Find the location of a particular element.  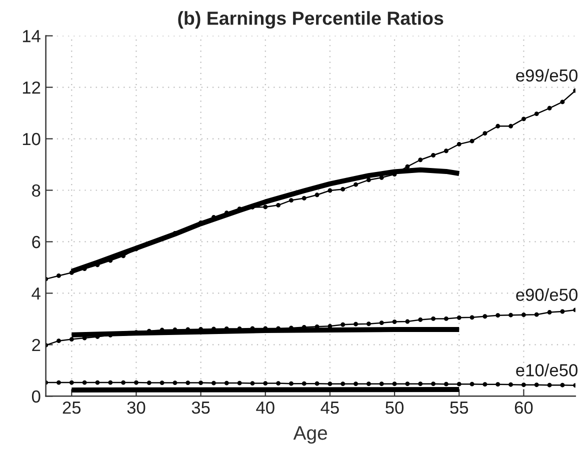

x-tick-label: 35 is located at coordinates (201, 408).